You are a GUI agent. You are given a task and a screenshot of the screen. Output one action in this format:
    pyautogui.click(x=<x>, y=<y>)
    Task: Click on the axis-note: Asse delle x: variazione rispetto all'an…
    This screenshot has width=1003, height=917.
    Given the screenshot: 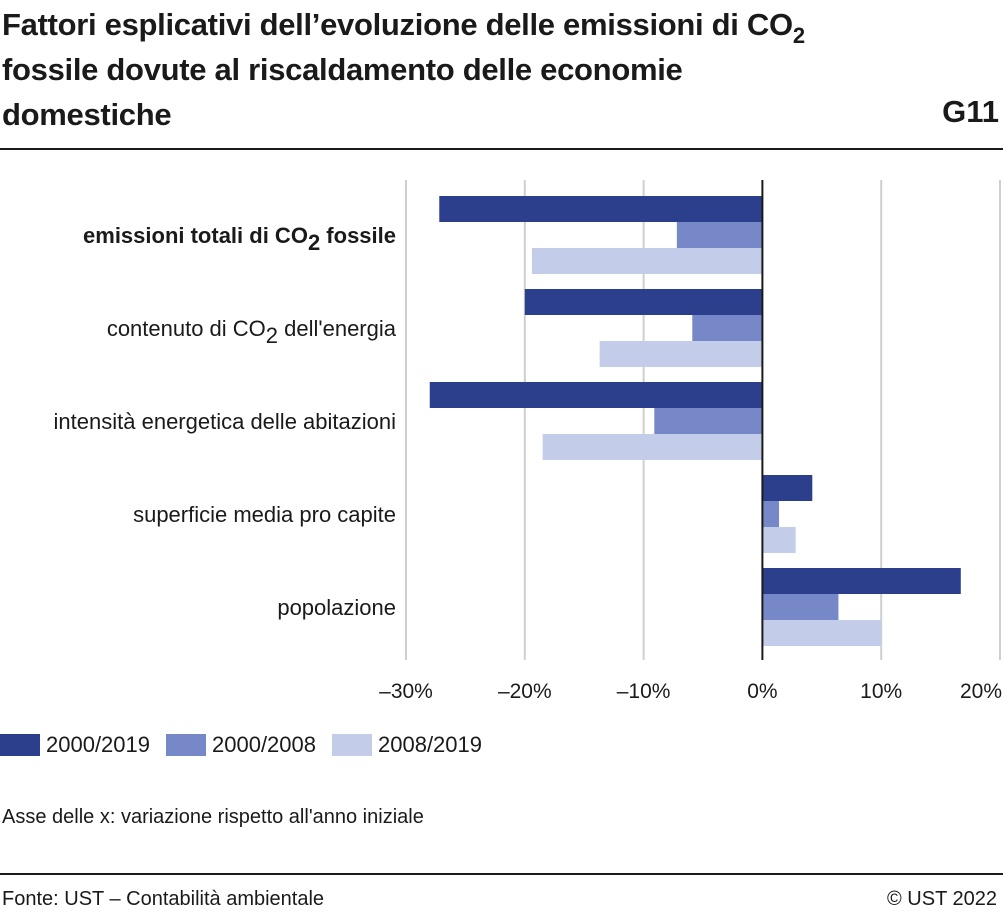 What is the action you would take?
    pyautogui.click(x=213, y=817)
    